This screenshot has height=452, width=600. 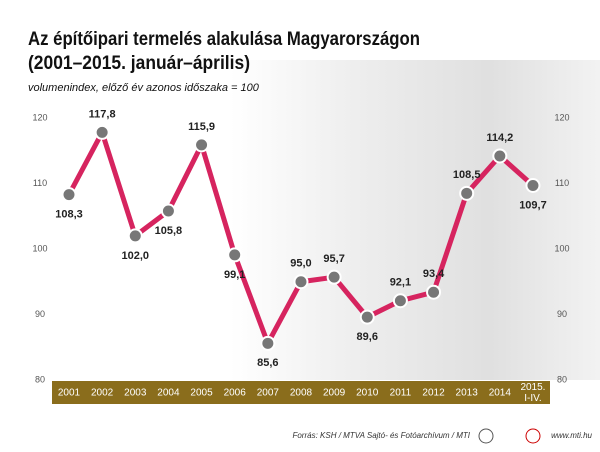 What do you see at coordinates (433, 393) in the screenshot?
I see `x-tick-label: 2012` at bounding box center [433, 393].